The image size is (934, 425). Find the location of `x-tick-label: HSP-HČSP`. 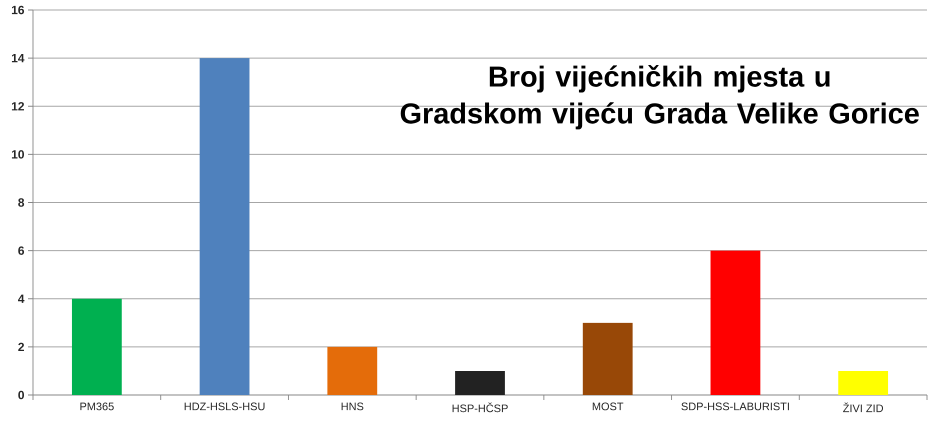

x-tick-label: HSP-HČSP is located at coordinates (480, 407).